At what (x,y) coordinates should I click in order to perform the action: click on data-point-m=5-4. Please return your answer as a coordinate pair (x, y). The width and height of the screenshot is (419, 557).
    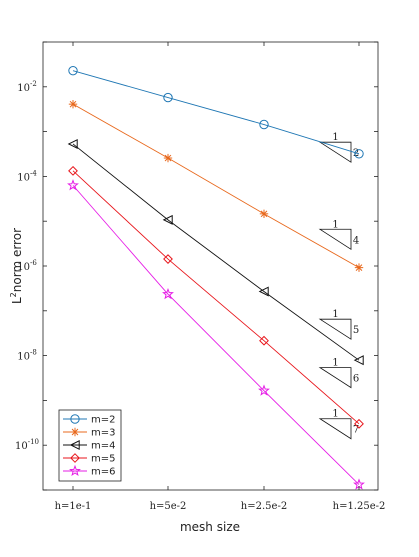
    Looking at the image, I should click on (359, 423).